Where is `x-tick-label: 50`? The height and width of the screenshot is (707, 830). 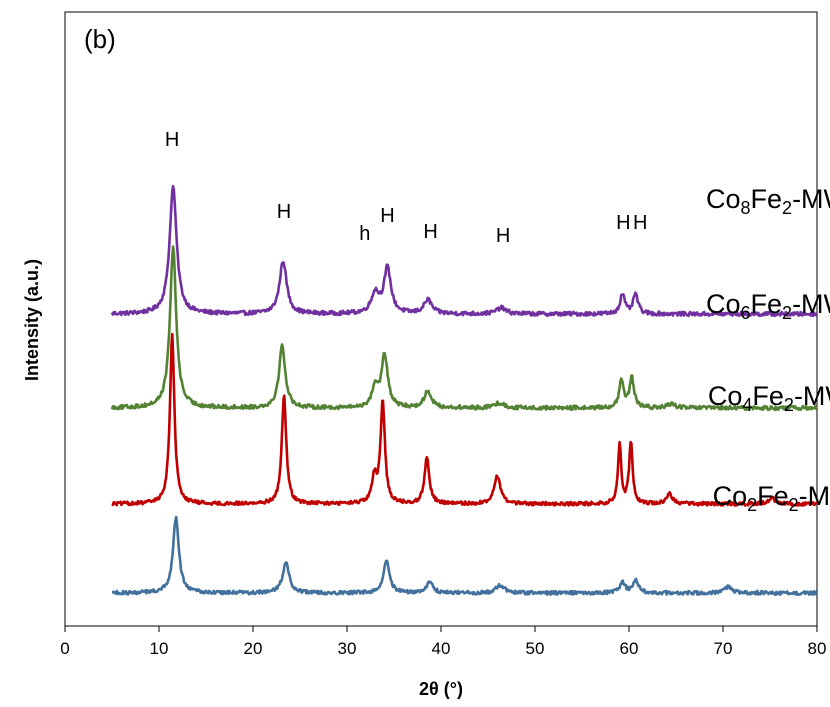
x-tick-label: 50 is located at coordinates (535, 648).